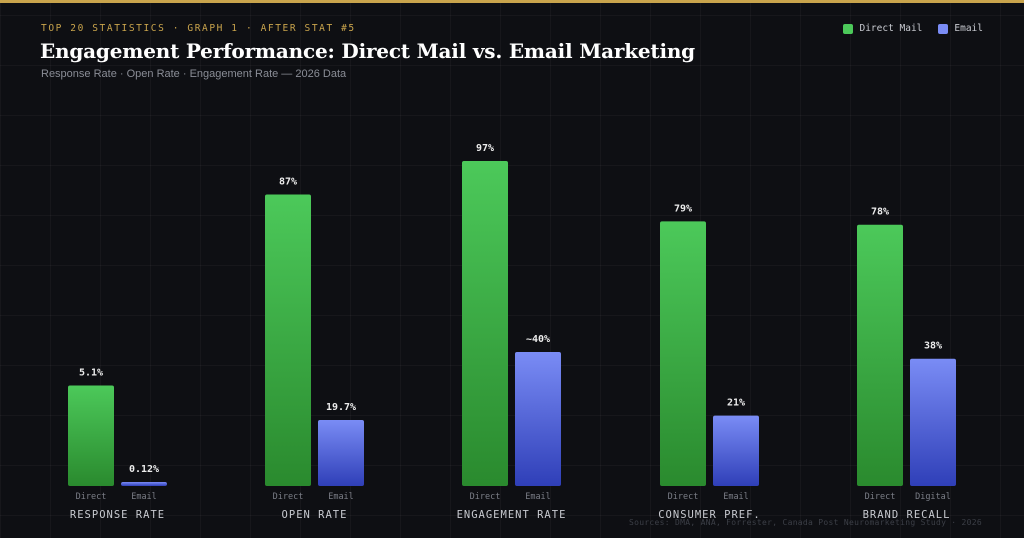 The width and height of the screenshot is (1024, 538). I want to click on bar-sublabel-email-brand-recall: Digital, so click(933, 497).